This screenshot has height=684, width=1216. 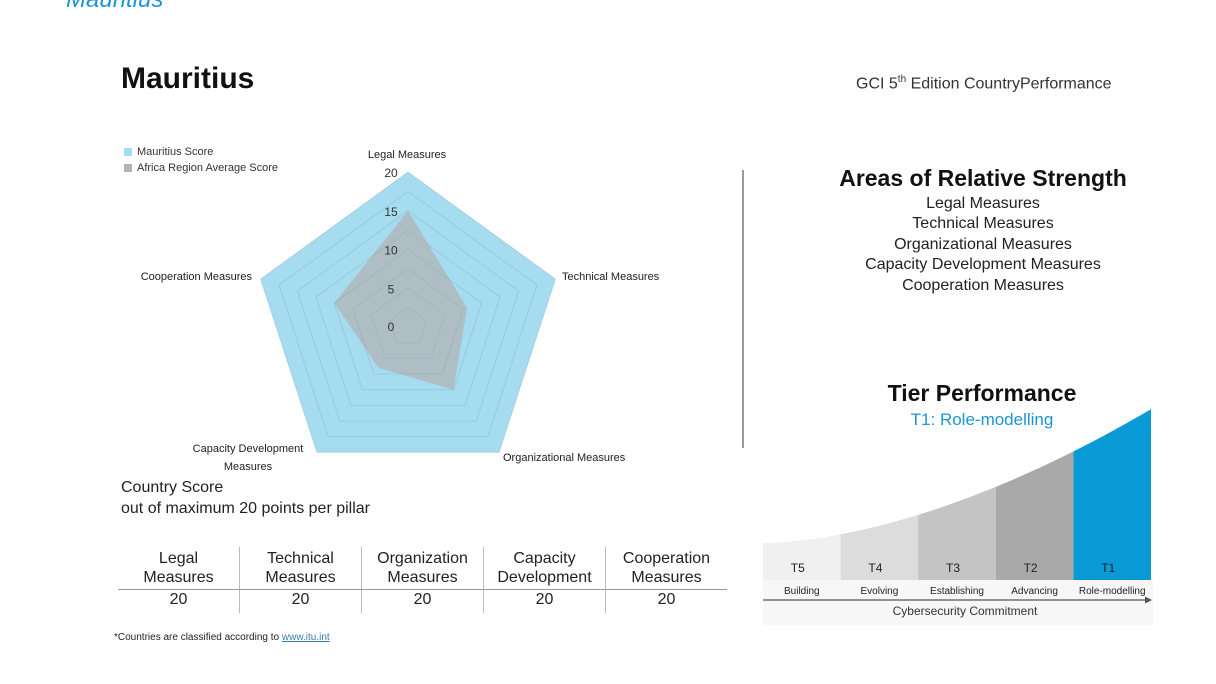 What do you see at coordinates (198, 637) in the screenshot?
I see `footnote-text: *Countries are classified according to` at bounding box center [198, 637].